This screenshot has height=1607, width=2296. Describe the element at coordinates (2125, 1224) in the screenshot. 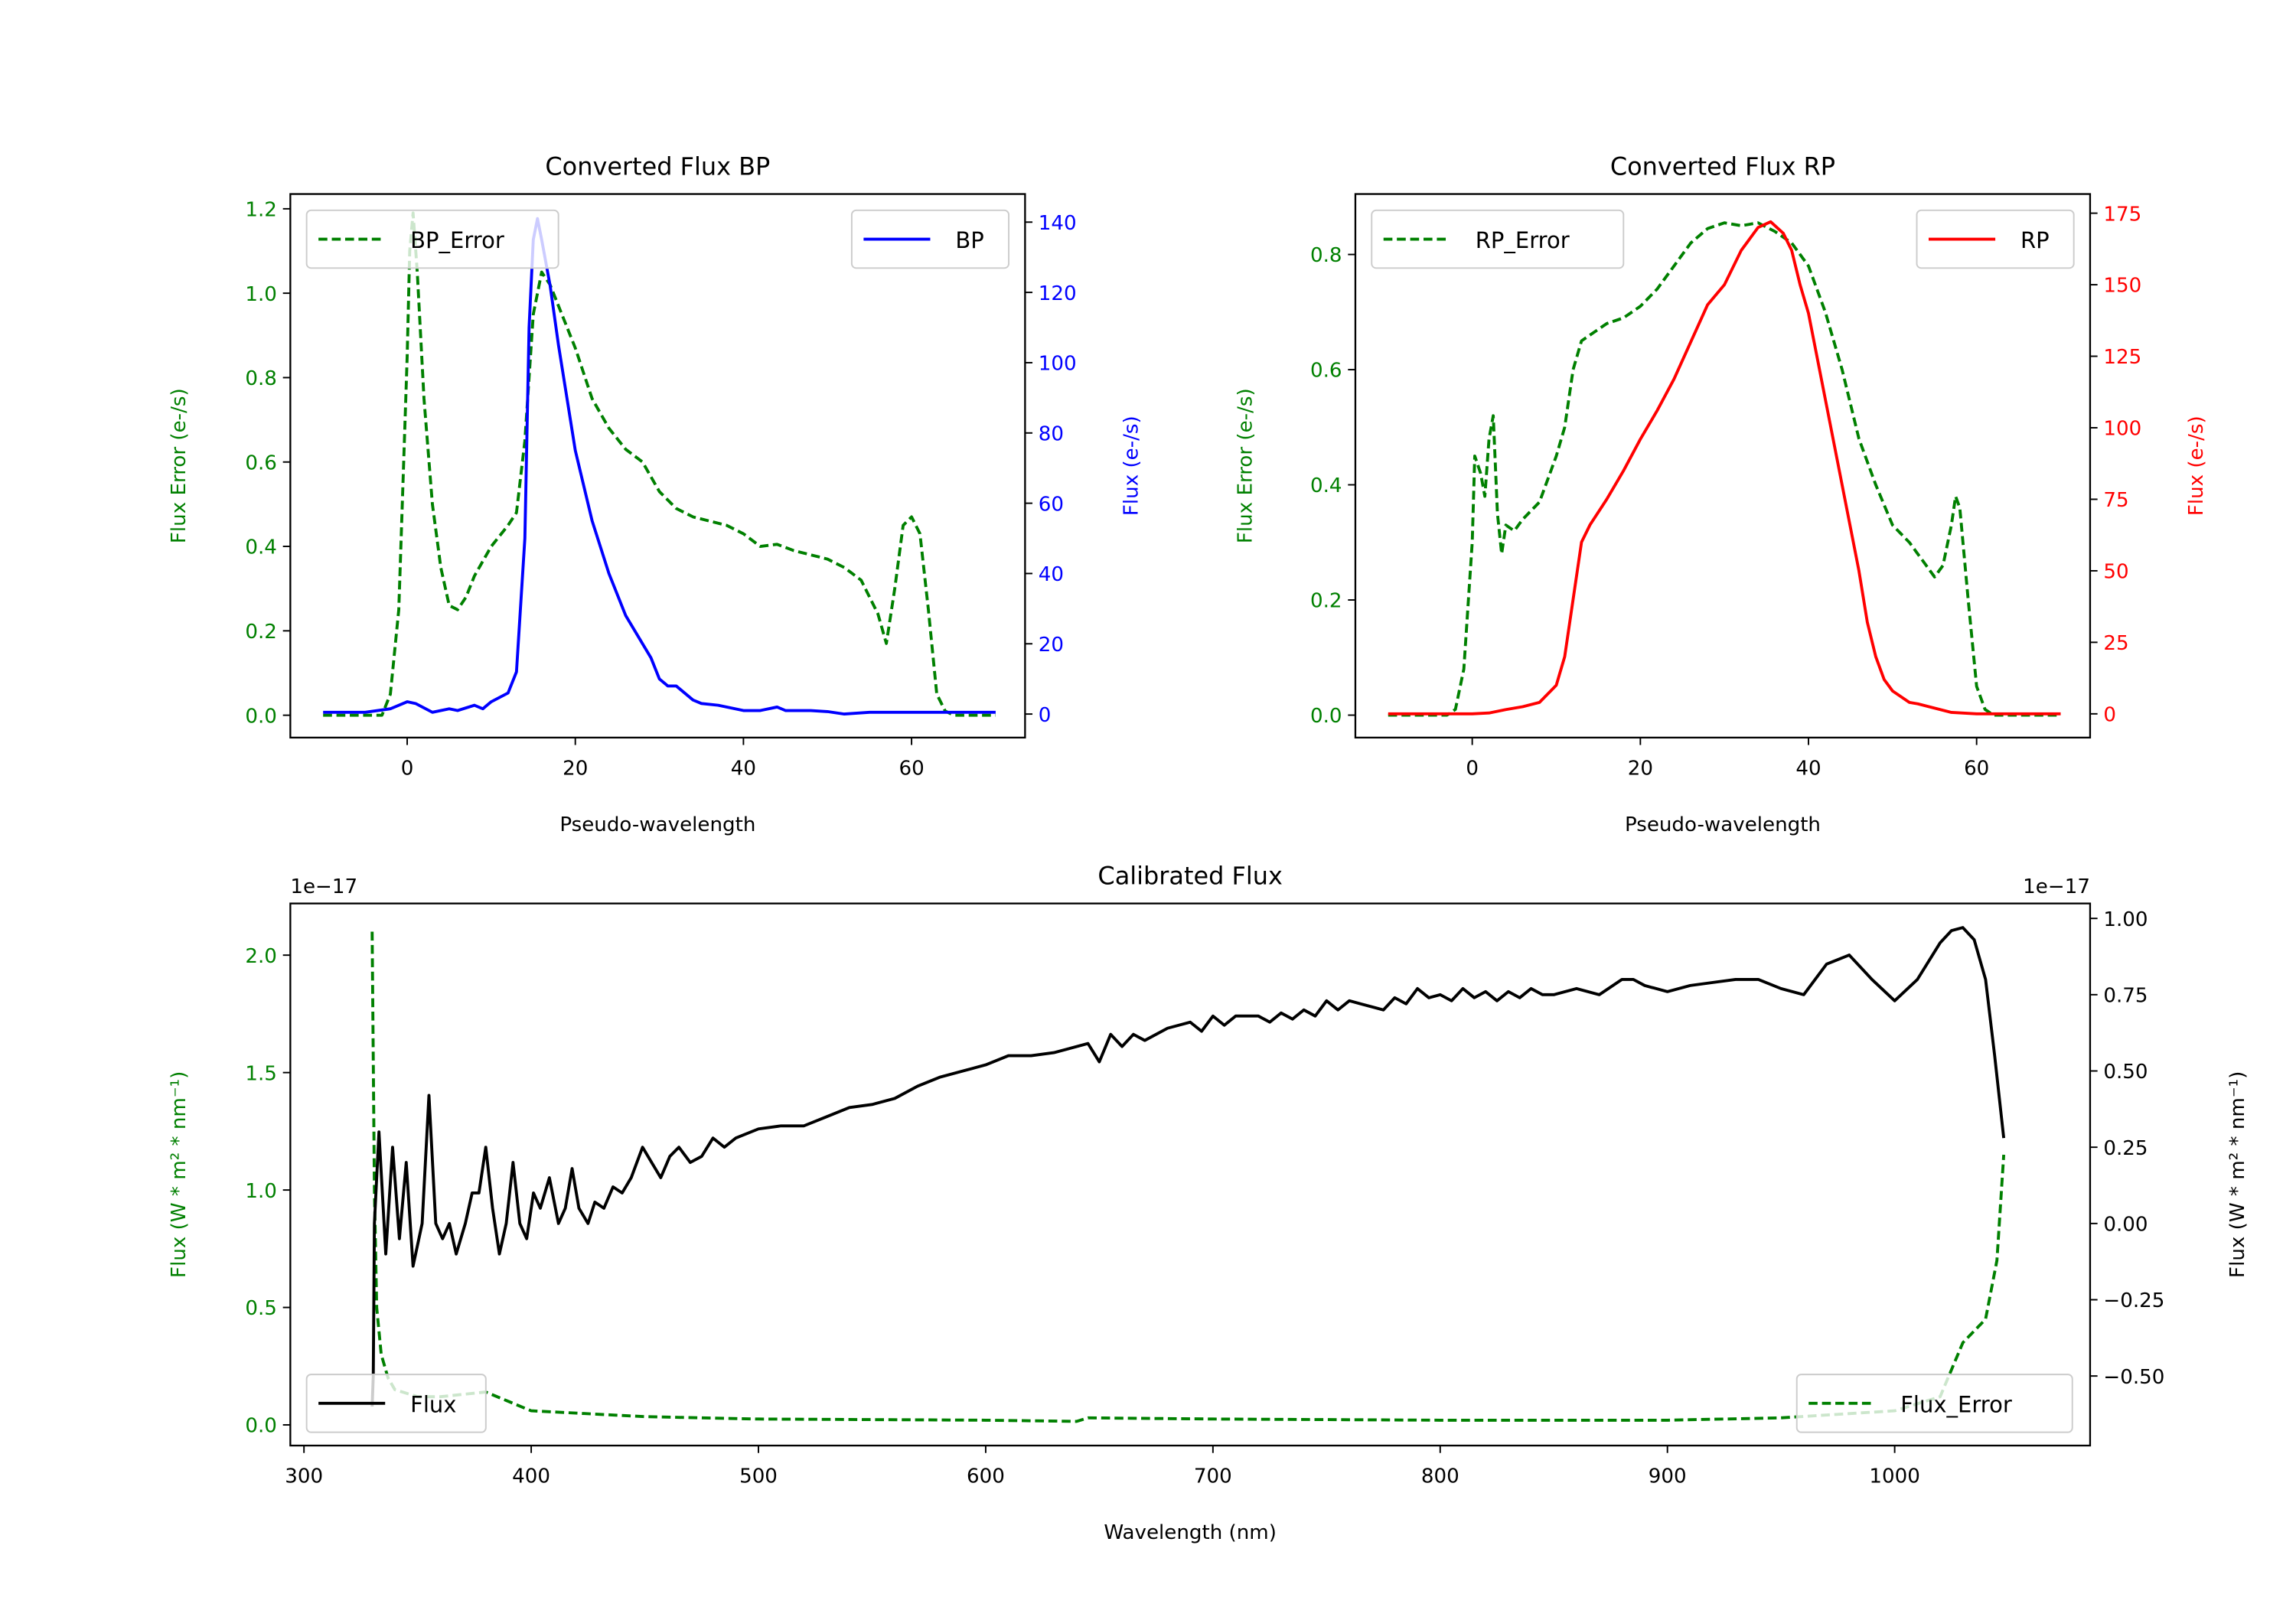

I see `y-right-tick-label: 0.00` at that location.